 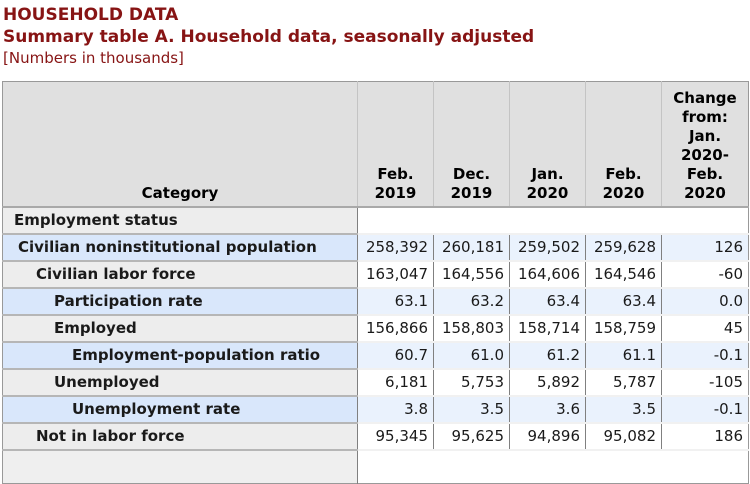 I want to click on value-cell: 60.7, so click(x=395, y=355).